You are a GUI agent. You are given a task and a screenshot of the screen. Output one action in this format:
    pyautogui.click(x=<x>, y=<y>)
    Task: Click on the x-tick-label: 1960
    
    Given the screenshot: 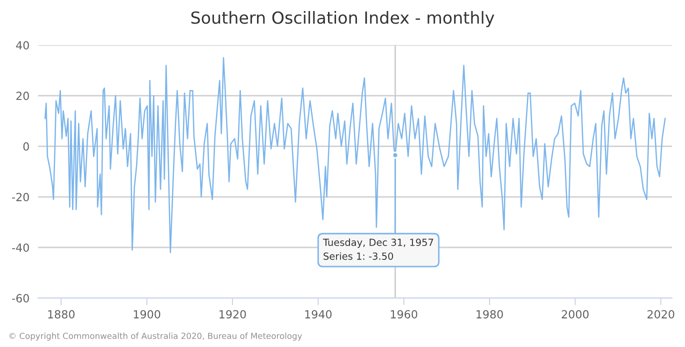 What is the action you would take?
    pyautogui.click(x=404, y=314)
    